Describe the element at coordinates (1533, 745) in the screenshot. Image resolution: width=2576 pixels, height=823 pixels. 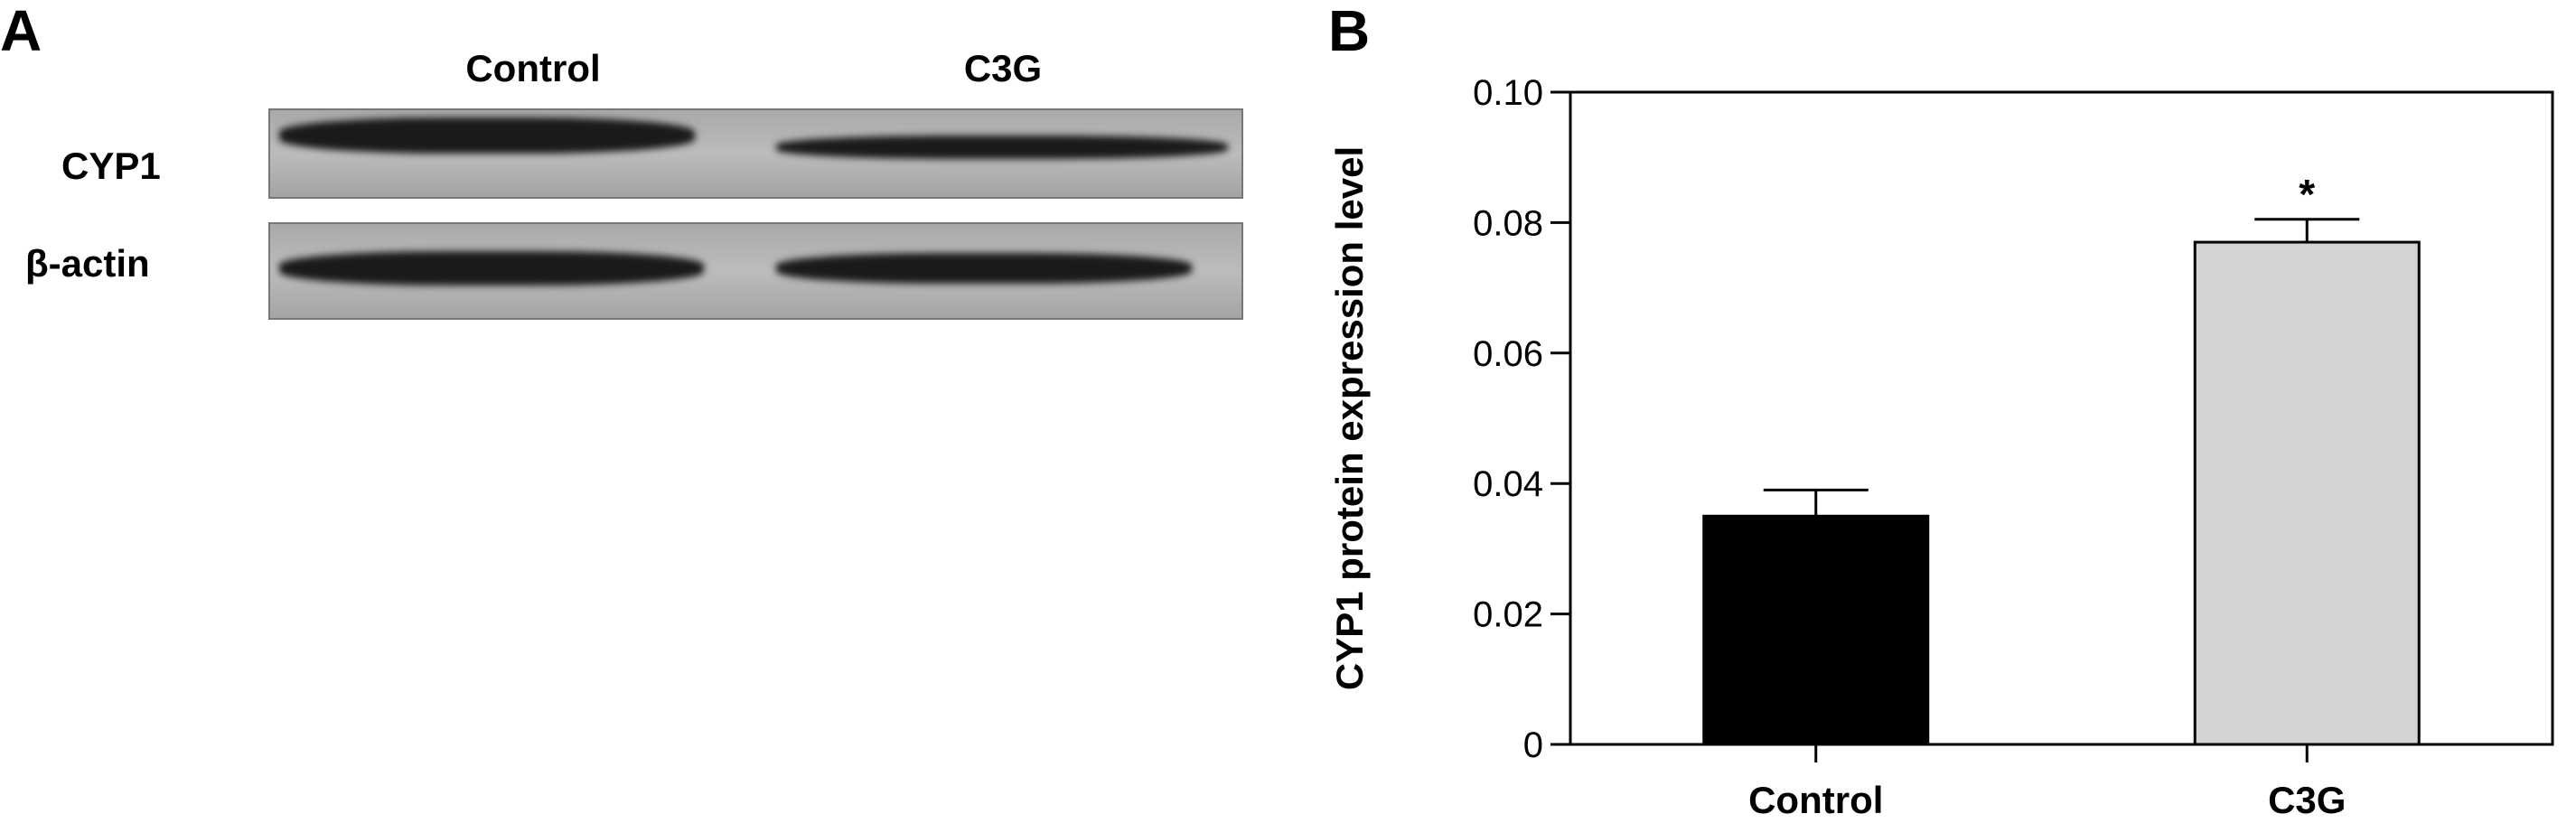
I see `y-tick-label: 0` at that location.